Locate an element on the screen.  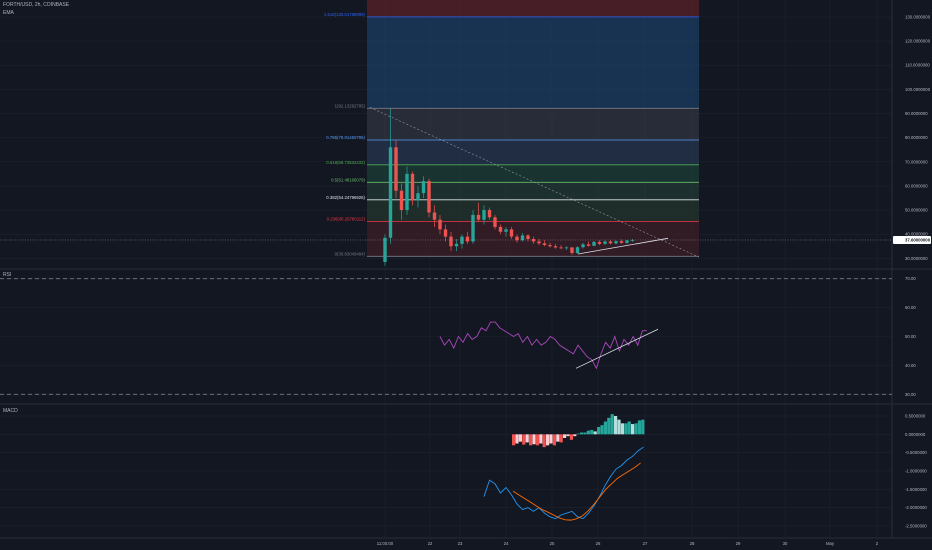
time-axis-tick: 23 is located at coordinates (460, 543).